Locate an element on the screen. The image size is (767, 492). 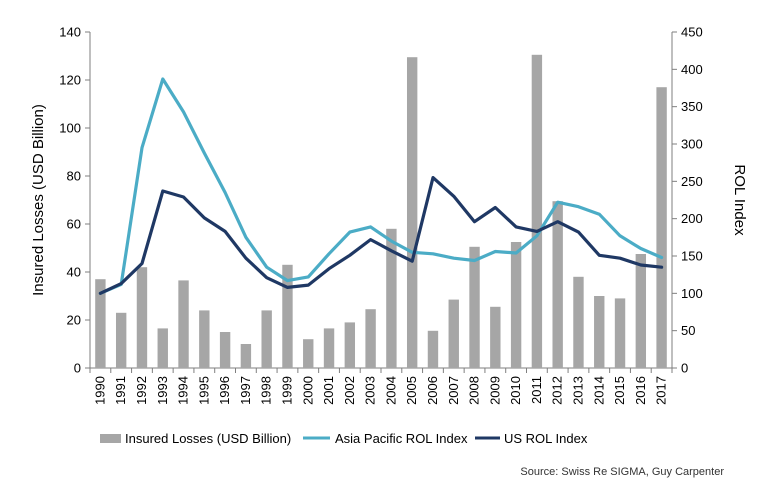
x-tick-label: 1992 is located at coordinates (141, 390).